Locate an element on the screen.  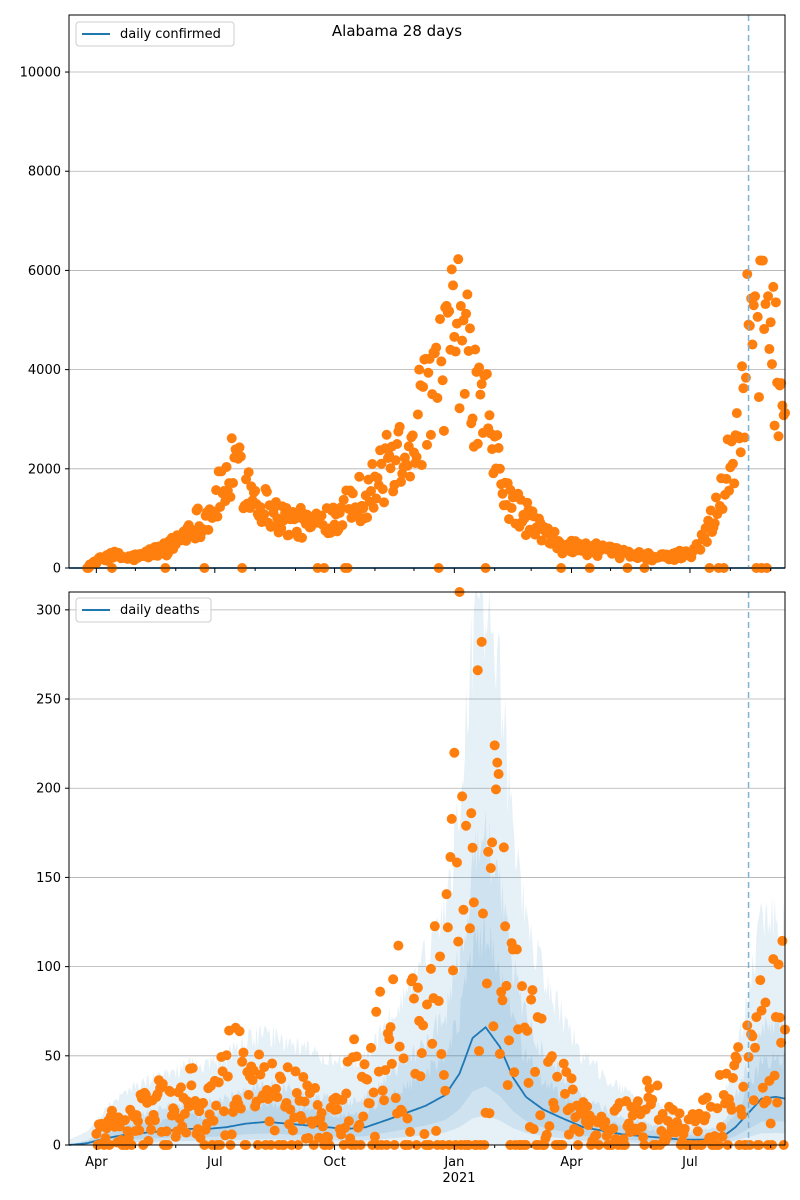
y-tick-label: 0 is located at coordinates (57, 1146).